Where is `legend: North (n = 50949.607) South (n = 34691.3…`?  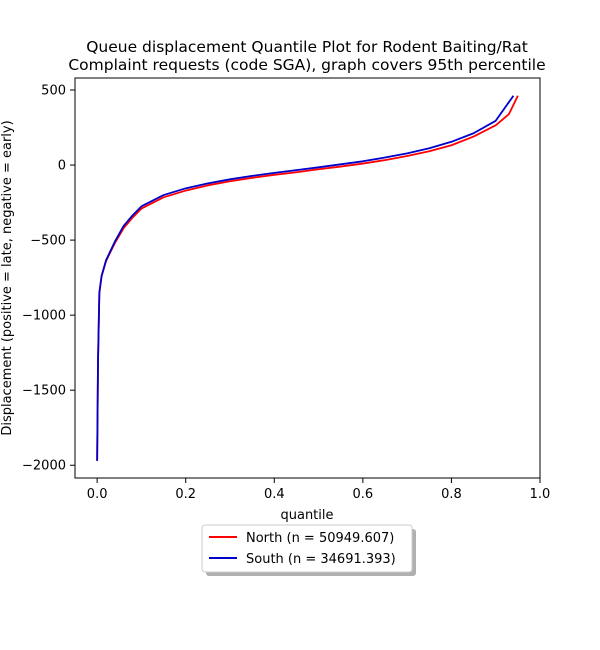 legend: North (n = 50949.607) South (n = 34691.3… is located at coordinates (308, 550).